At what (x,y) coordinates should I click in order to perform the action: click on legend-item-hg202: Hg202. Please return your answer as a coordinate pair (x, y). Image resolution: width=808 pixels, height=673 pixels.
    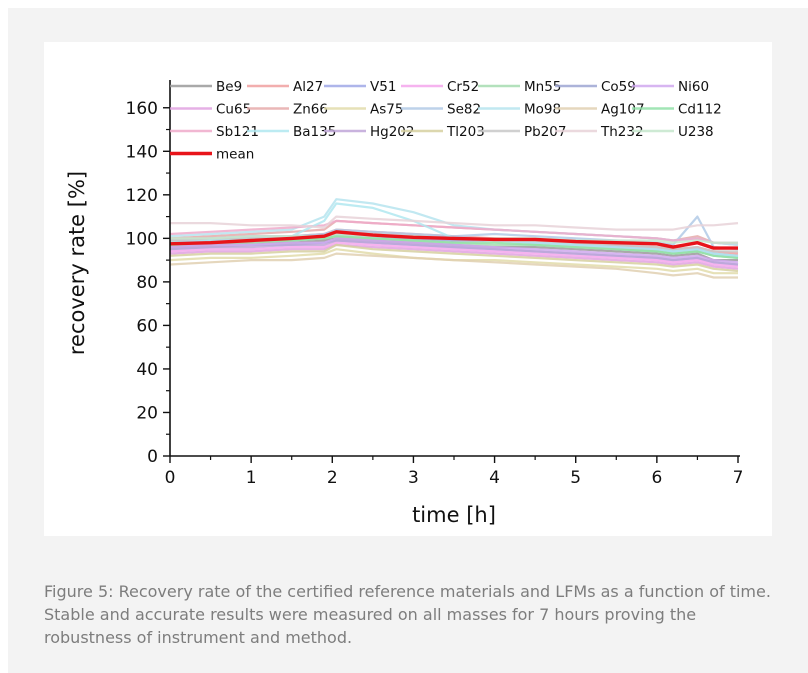
    Looking at the image, I should click on (369, 132).